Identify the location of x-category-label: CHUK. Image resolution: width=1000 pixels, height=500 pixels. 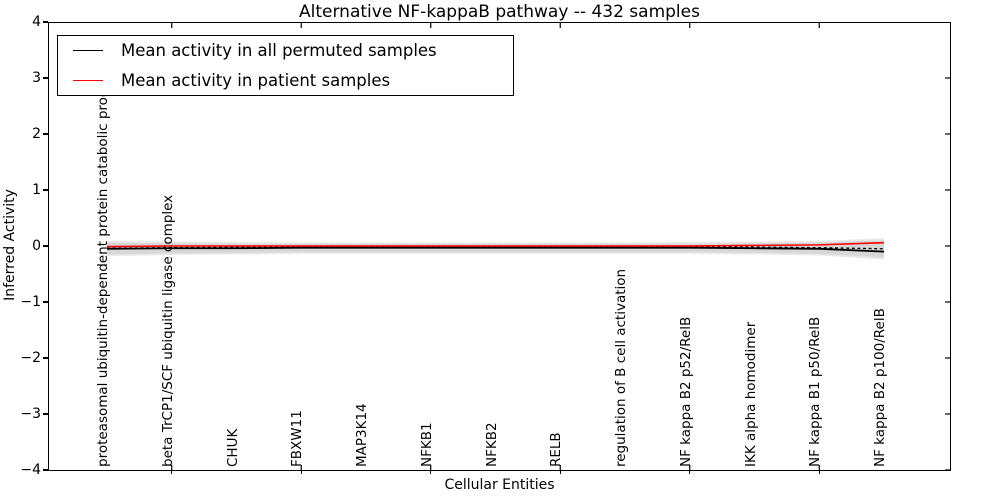
(232, 447).